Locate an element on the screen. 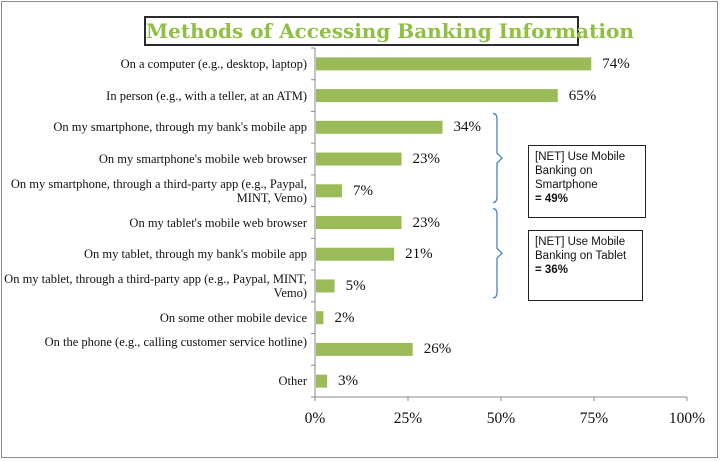 The image size is (721, 461). category-label: Other is located at coordinates (292, 381).